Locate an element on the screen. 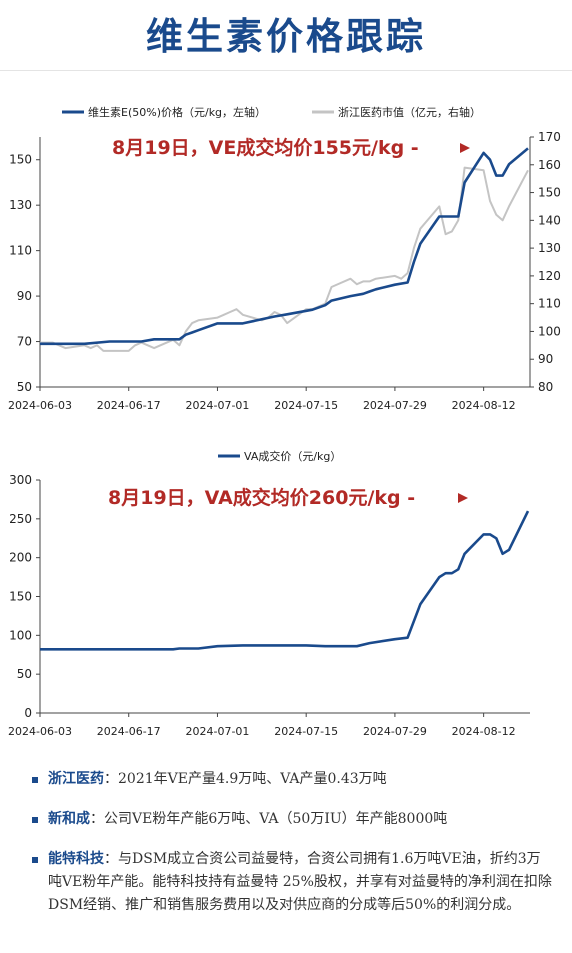 This screenshot has width=572, height=953. y-tick-label: 130 is located at coordinates (20, 205).